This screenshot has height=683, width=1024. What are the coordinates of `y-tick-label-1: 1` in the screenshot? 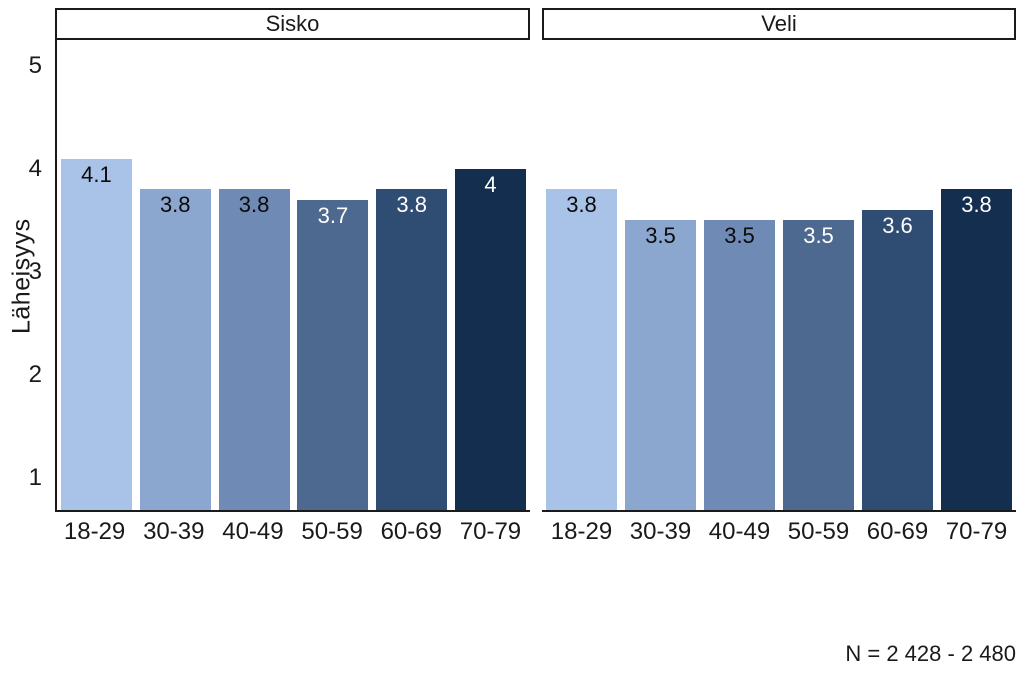 It's located at (35, 478).